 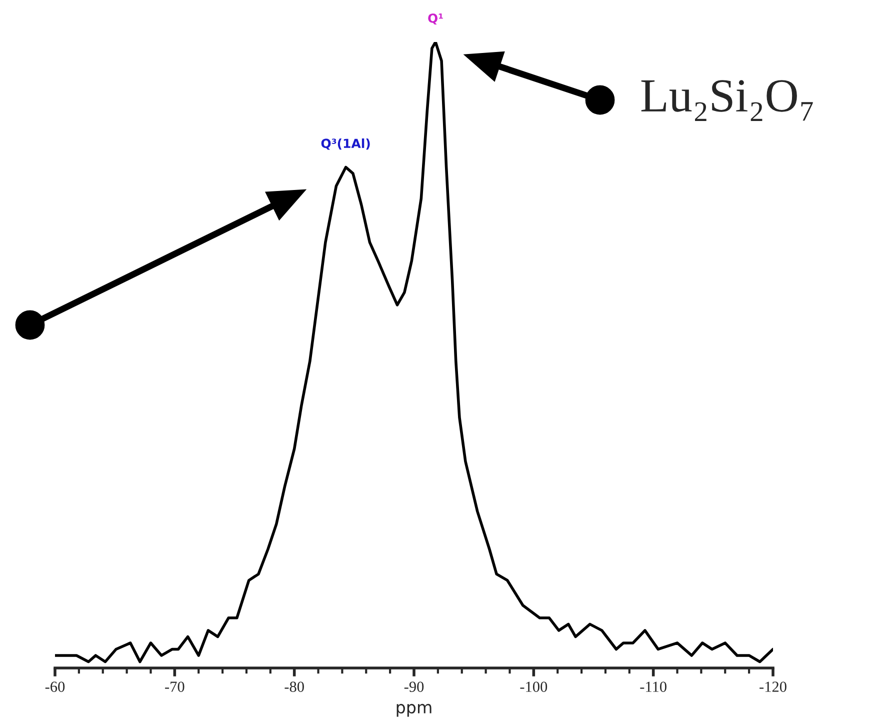 What do you see at coordinates (435, 19) in the screenshot?
I see `annotation: Q¹` at bounding box center [435, 19].